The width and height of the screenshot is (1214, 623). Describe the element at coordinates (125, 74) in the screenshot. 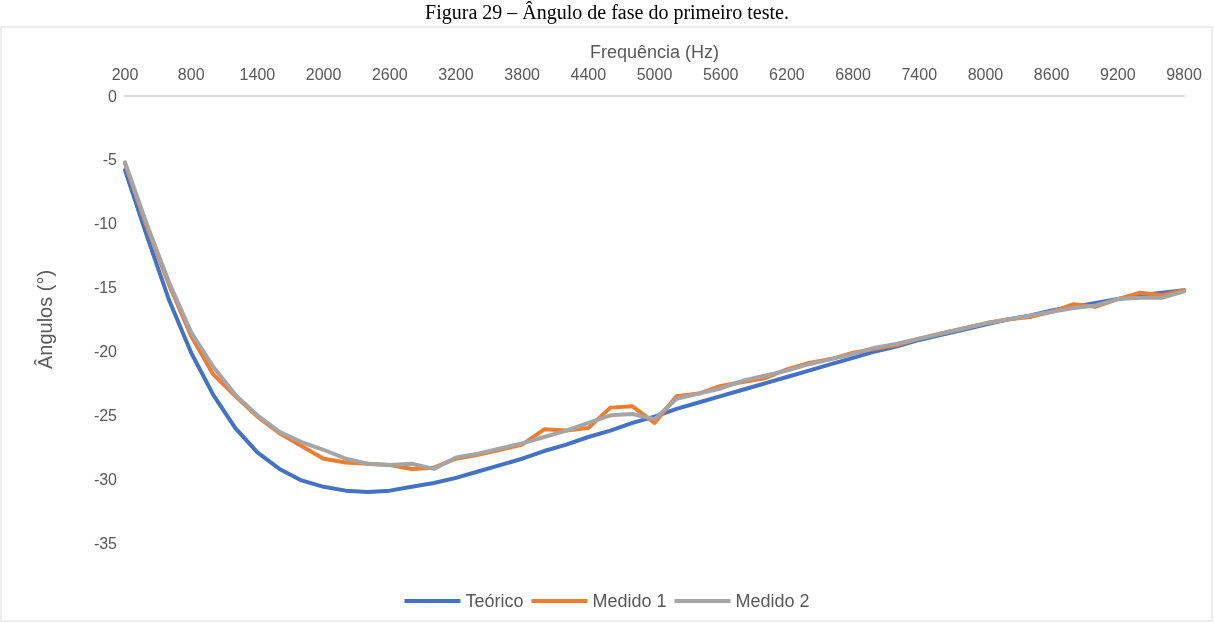

I see `x-tick-label: 200` at that location.